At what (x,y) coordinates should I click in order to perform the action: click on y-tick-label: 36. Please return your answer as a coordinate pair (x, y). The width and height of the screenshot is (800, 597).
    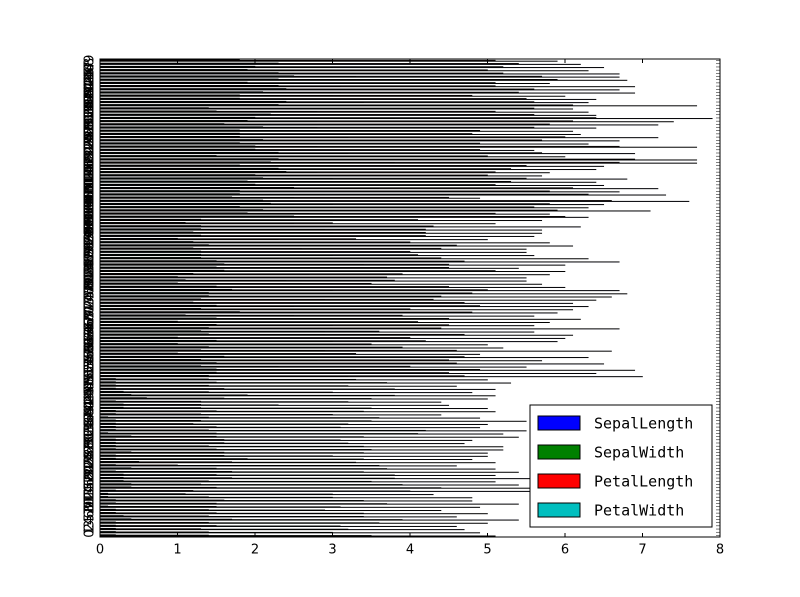
    Looking at the image, I should click on (90, 423).